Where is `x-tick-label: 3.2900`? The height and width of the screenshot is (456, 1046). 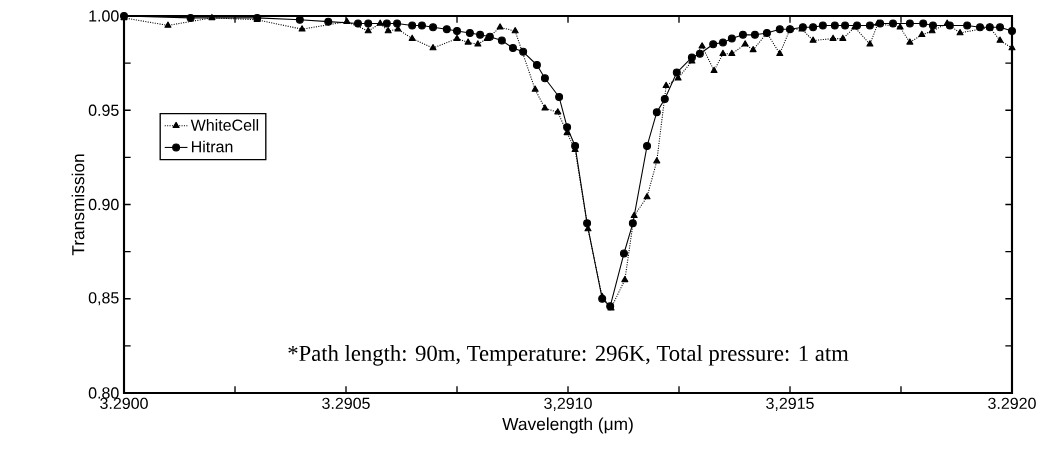 x-tick-label: 3.2900 is located at coordinates (124, 403).